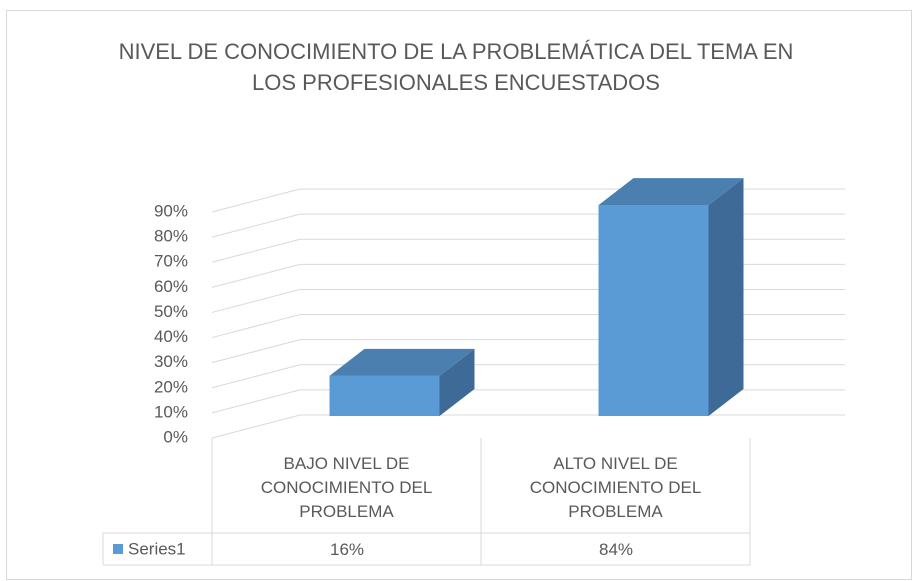  I want to click on y-tick-label: 20%, so click(171, 386).